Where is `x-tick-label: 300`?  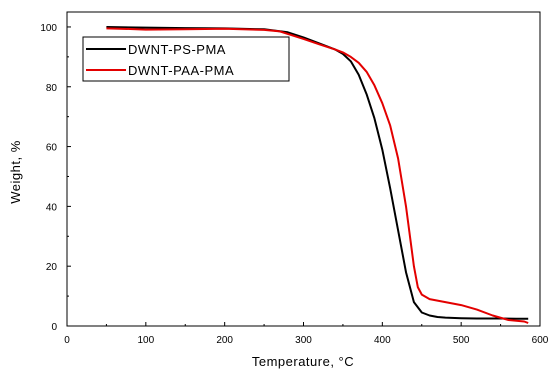
x-tick-label: 300 is located at coordinates (303, 340).